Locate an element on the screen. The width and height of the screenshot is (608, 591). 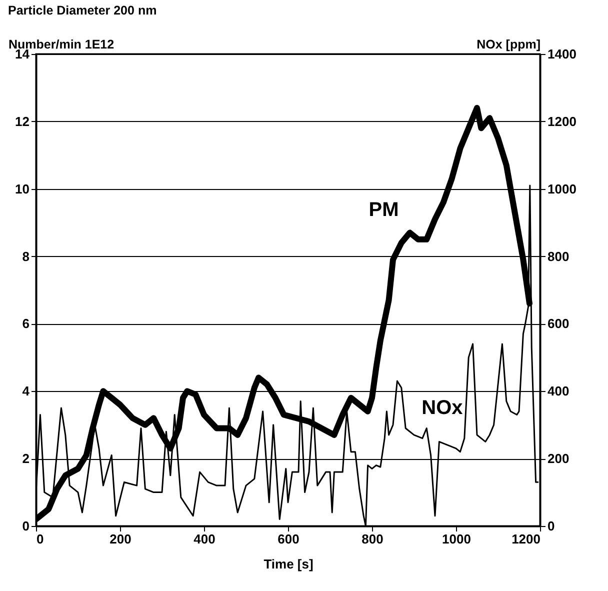
chart-title: Particle Diameter 200 nm is located at coordinates (82, 11).